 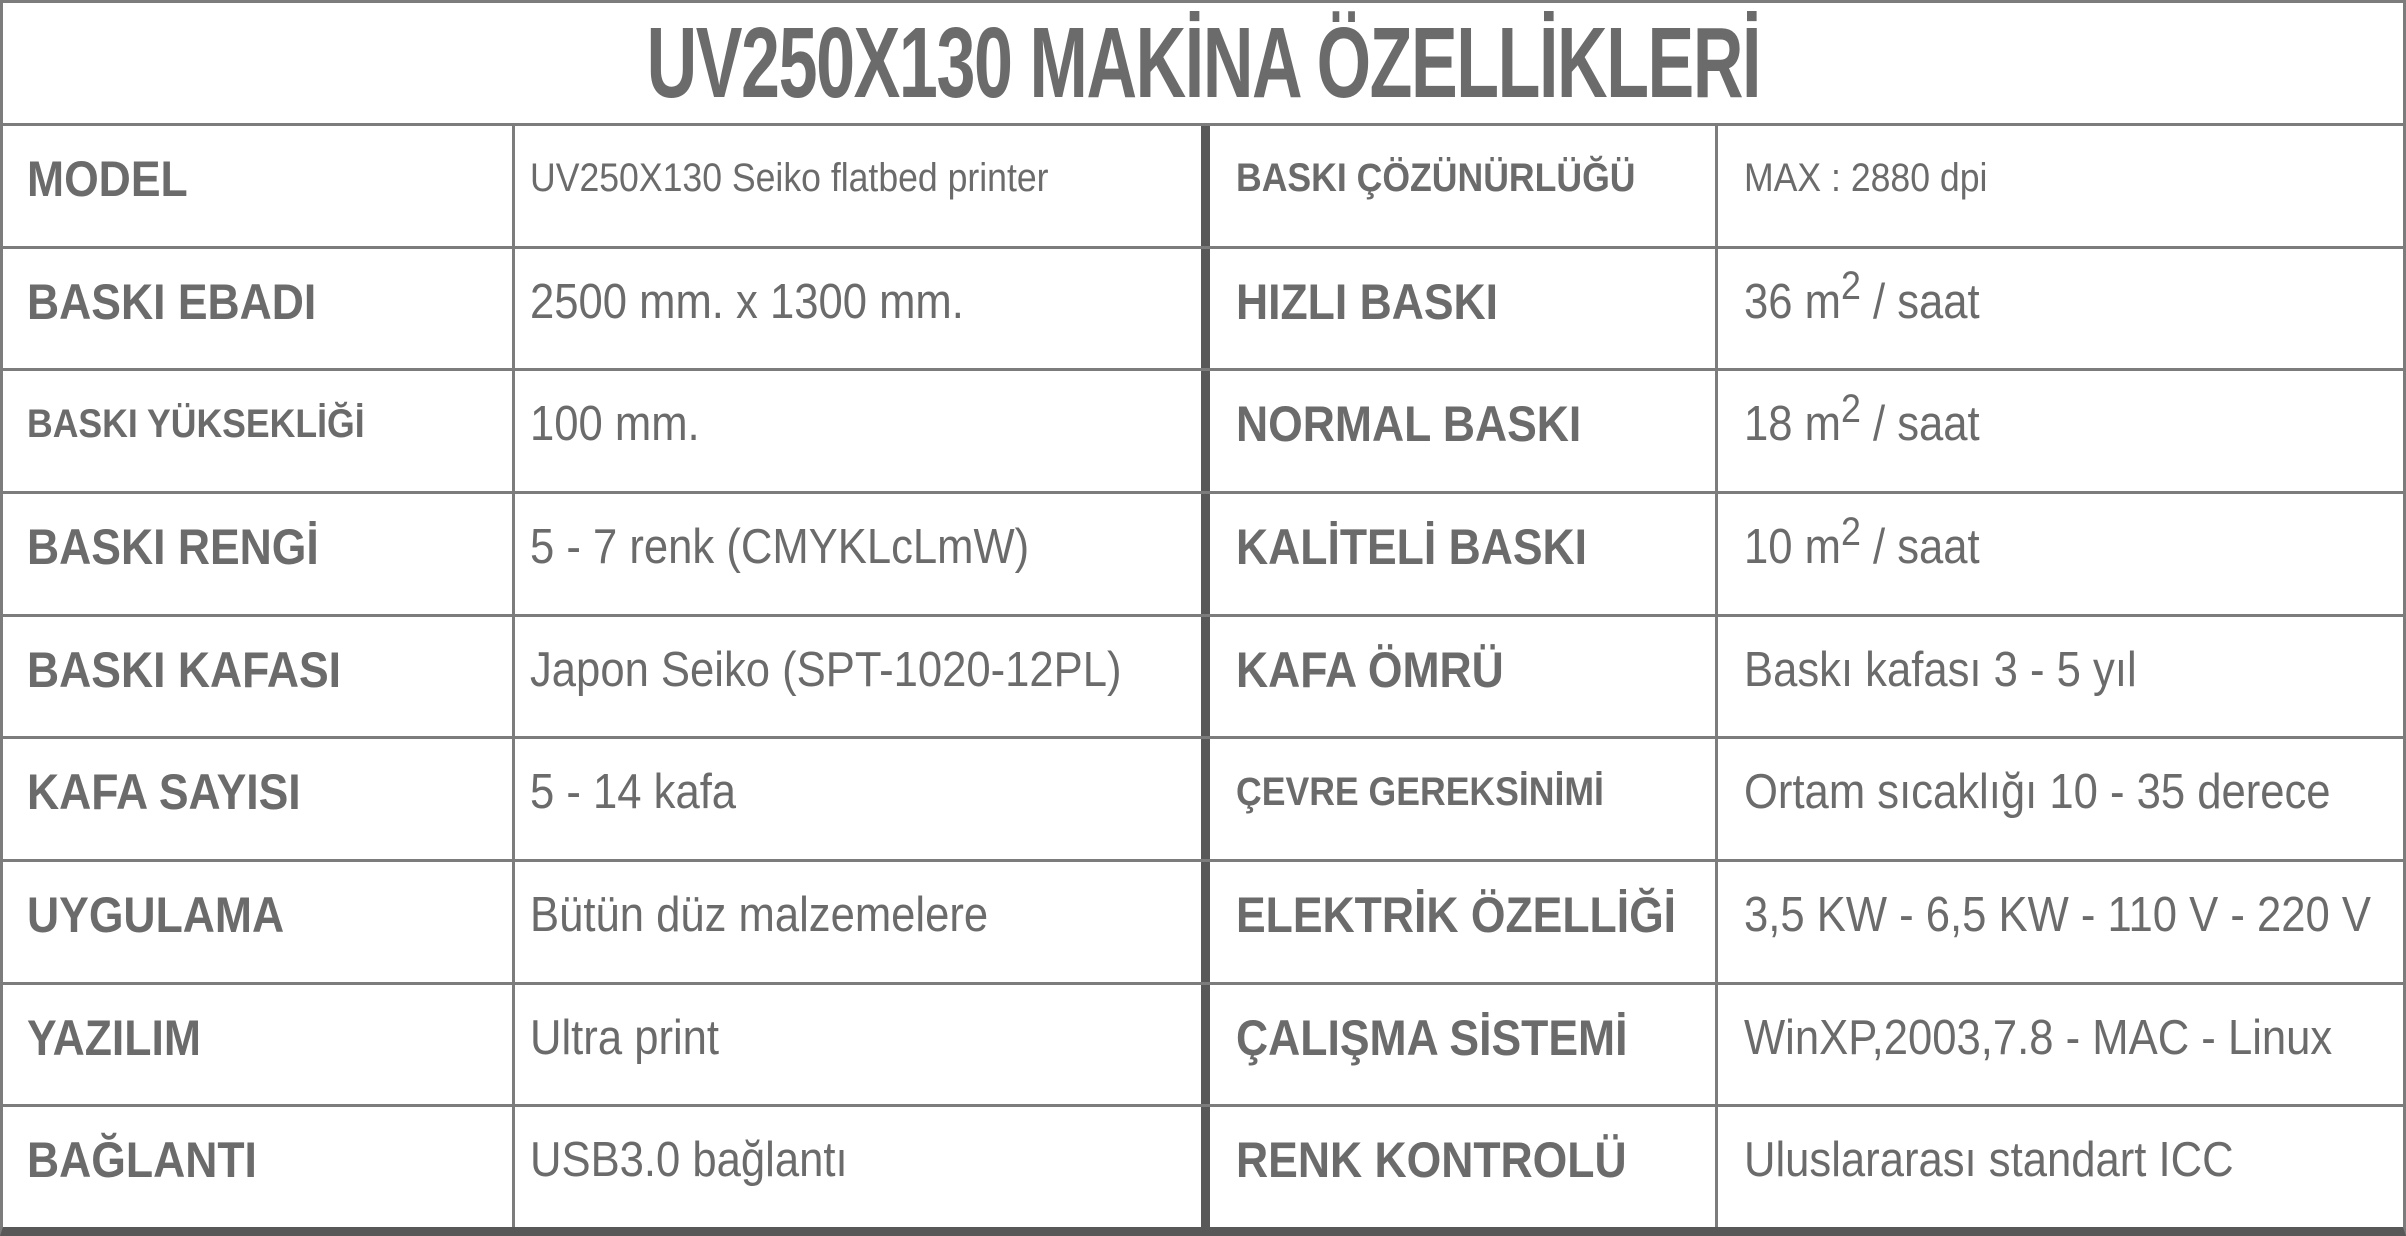 What do you see at coordinates (259, 676) in the screenshot?
I see `spec-label-baski-kafasi: BASKI KAFASI` at bounding box center [259, 676].